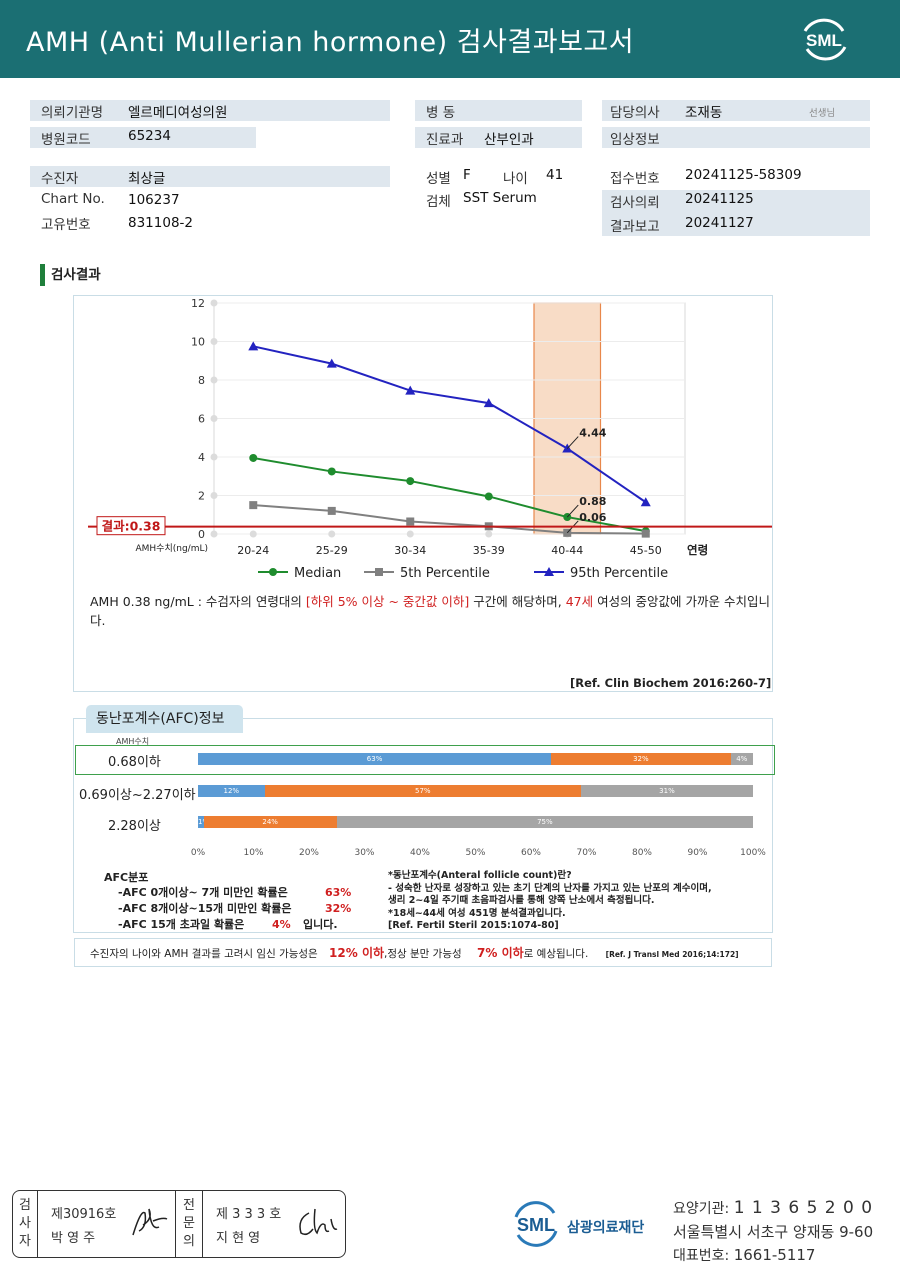  What do you see at coordinates (635, 227) in the screenshot?
I see `report-label: 결과보고` at bounding box center [635, 227].